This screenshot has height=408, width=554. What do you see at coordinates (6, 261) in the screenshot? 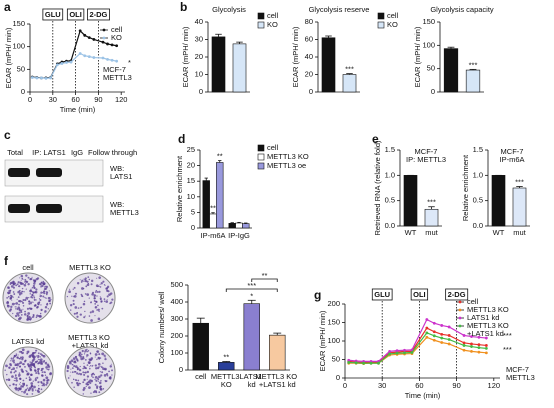
I see `panel-letter: f` at bounding box center [6, 261].